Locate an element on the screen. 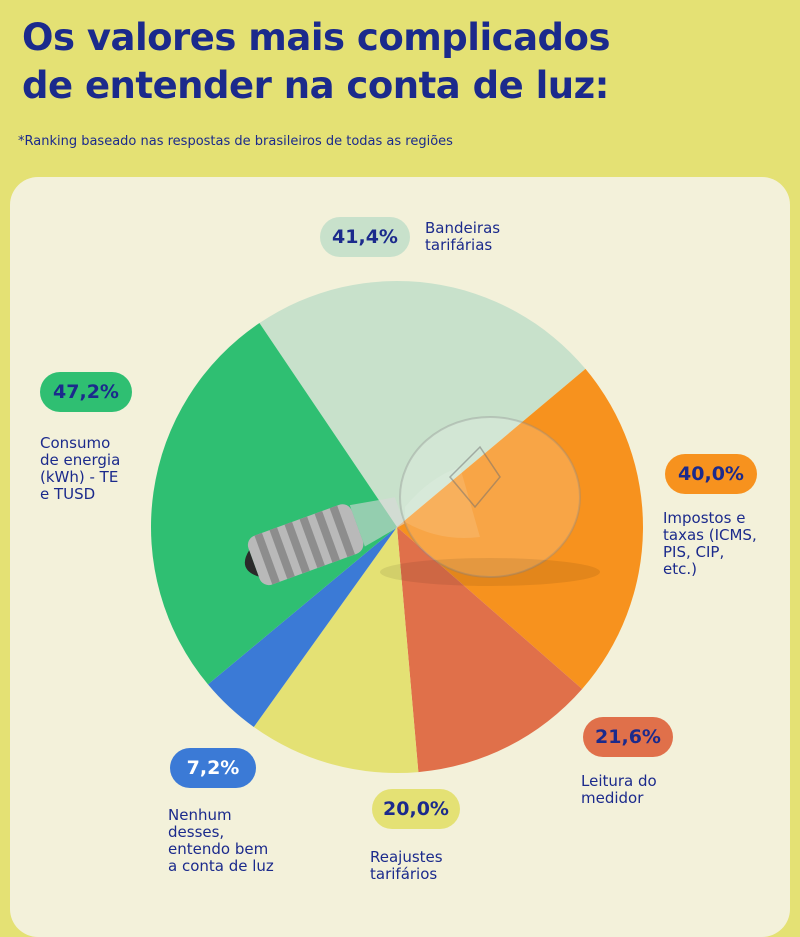 This screenshot has width=800, height=937. title-line-1: Os valores mais complicados is located at coordinates (316, 37).